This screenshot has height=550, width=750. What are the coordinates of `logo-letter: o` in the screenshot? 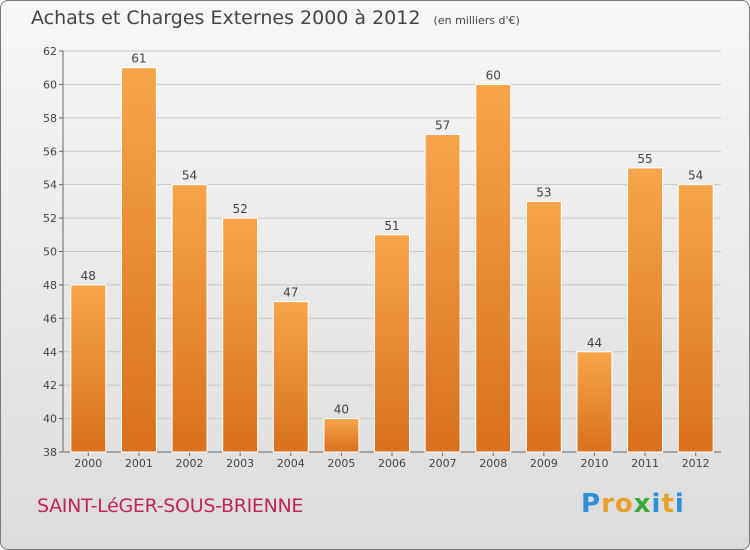 It's located at (624, 504).